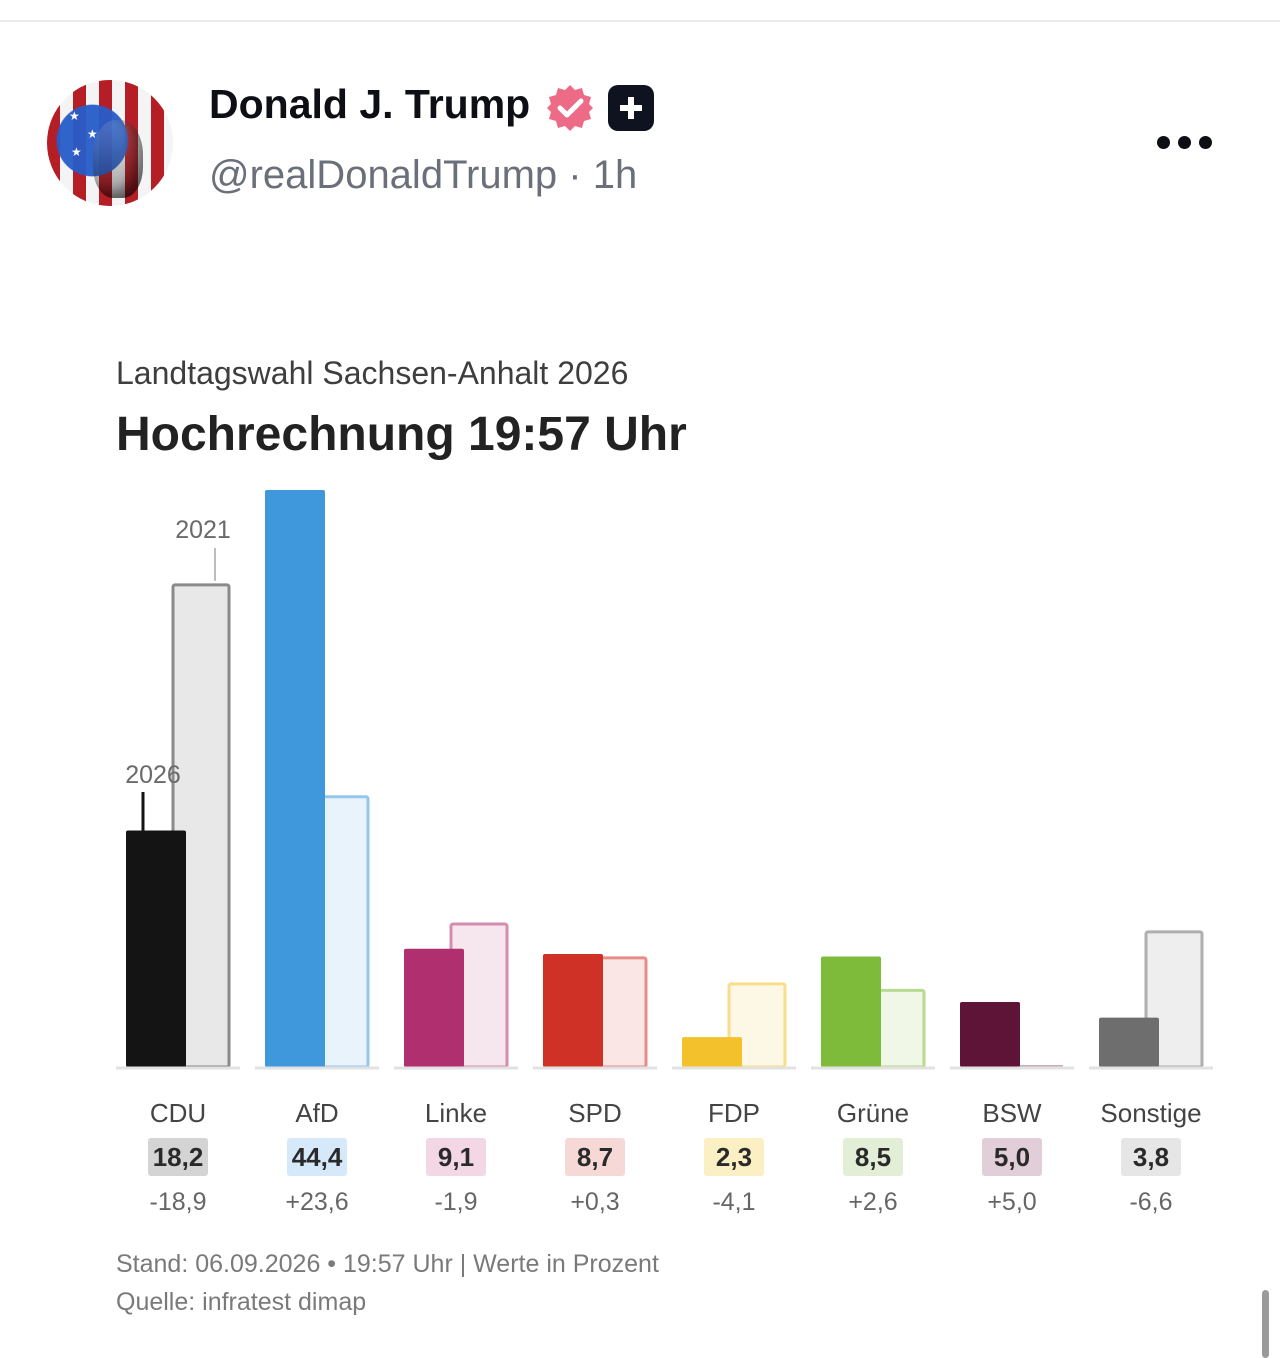 This screenshot has height=1358, width=1280. Describe the element at coordinates (316, 1202) in the screenshot. I see `change-label: +23,6` at that location.